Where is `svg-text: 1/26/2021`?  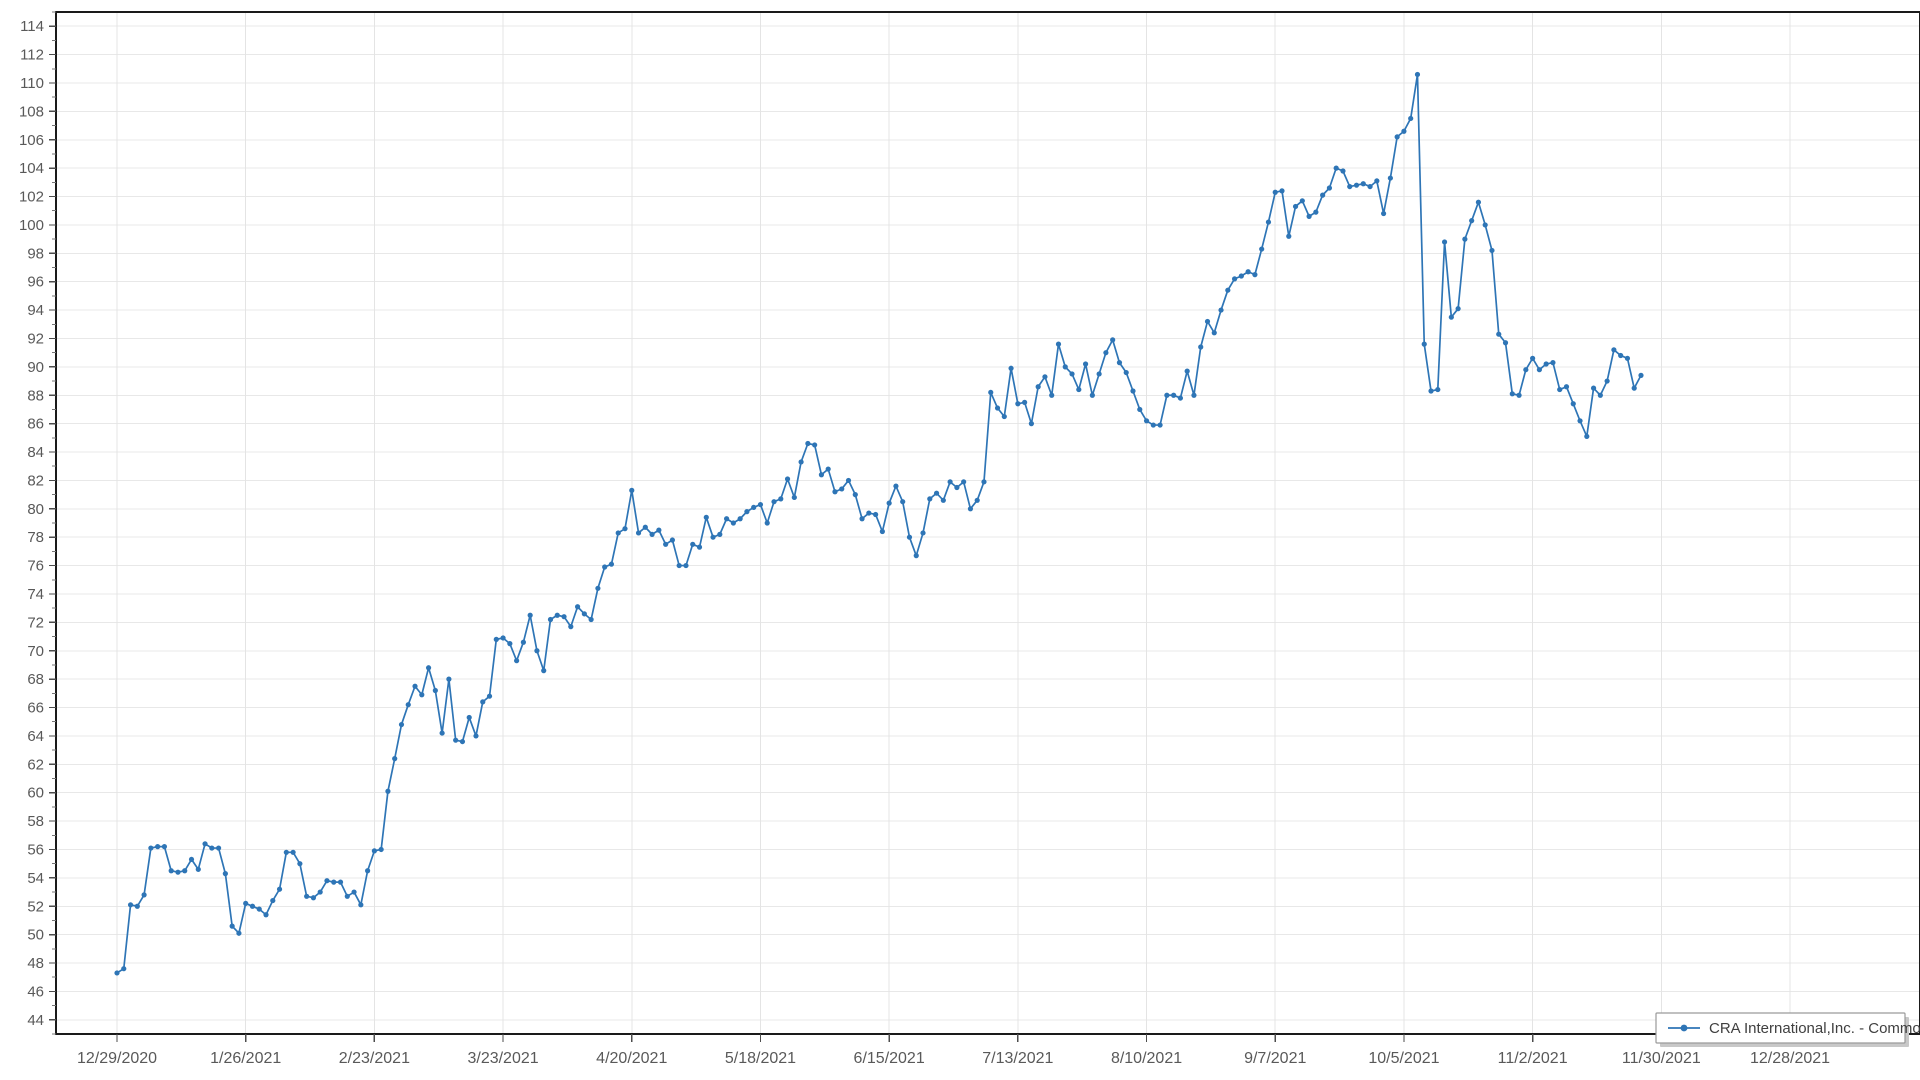
svg-text: 1/26/2021 is located at coordinates (245, 1058).